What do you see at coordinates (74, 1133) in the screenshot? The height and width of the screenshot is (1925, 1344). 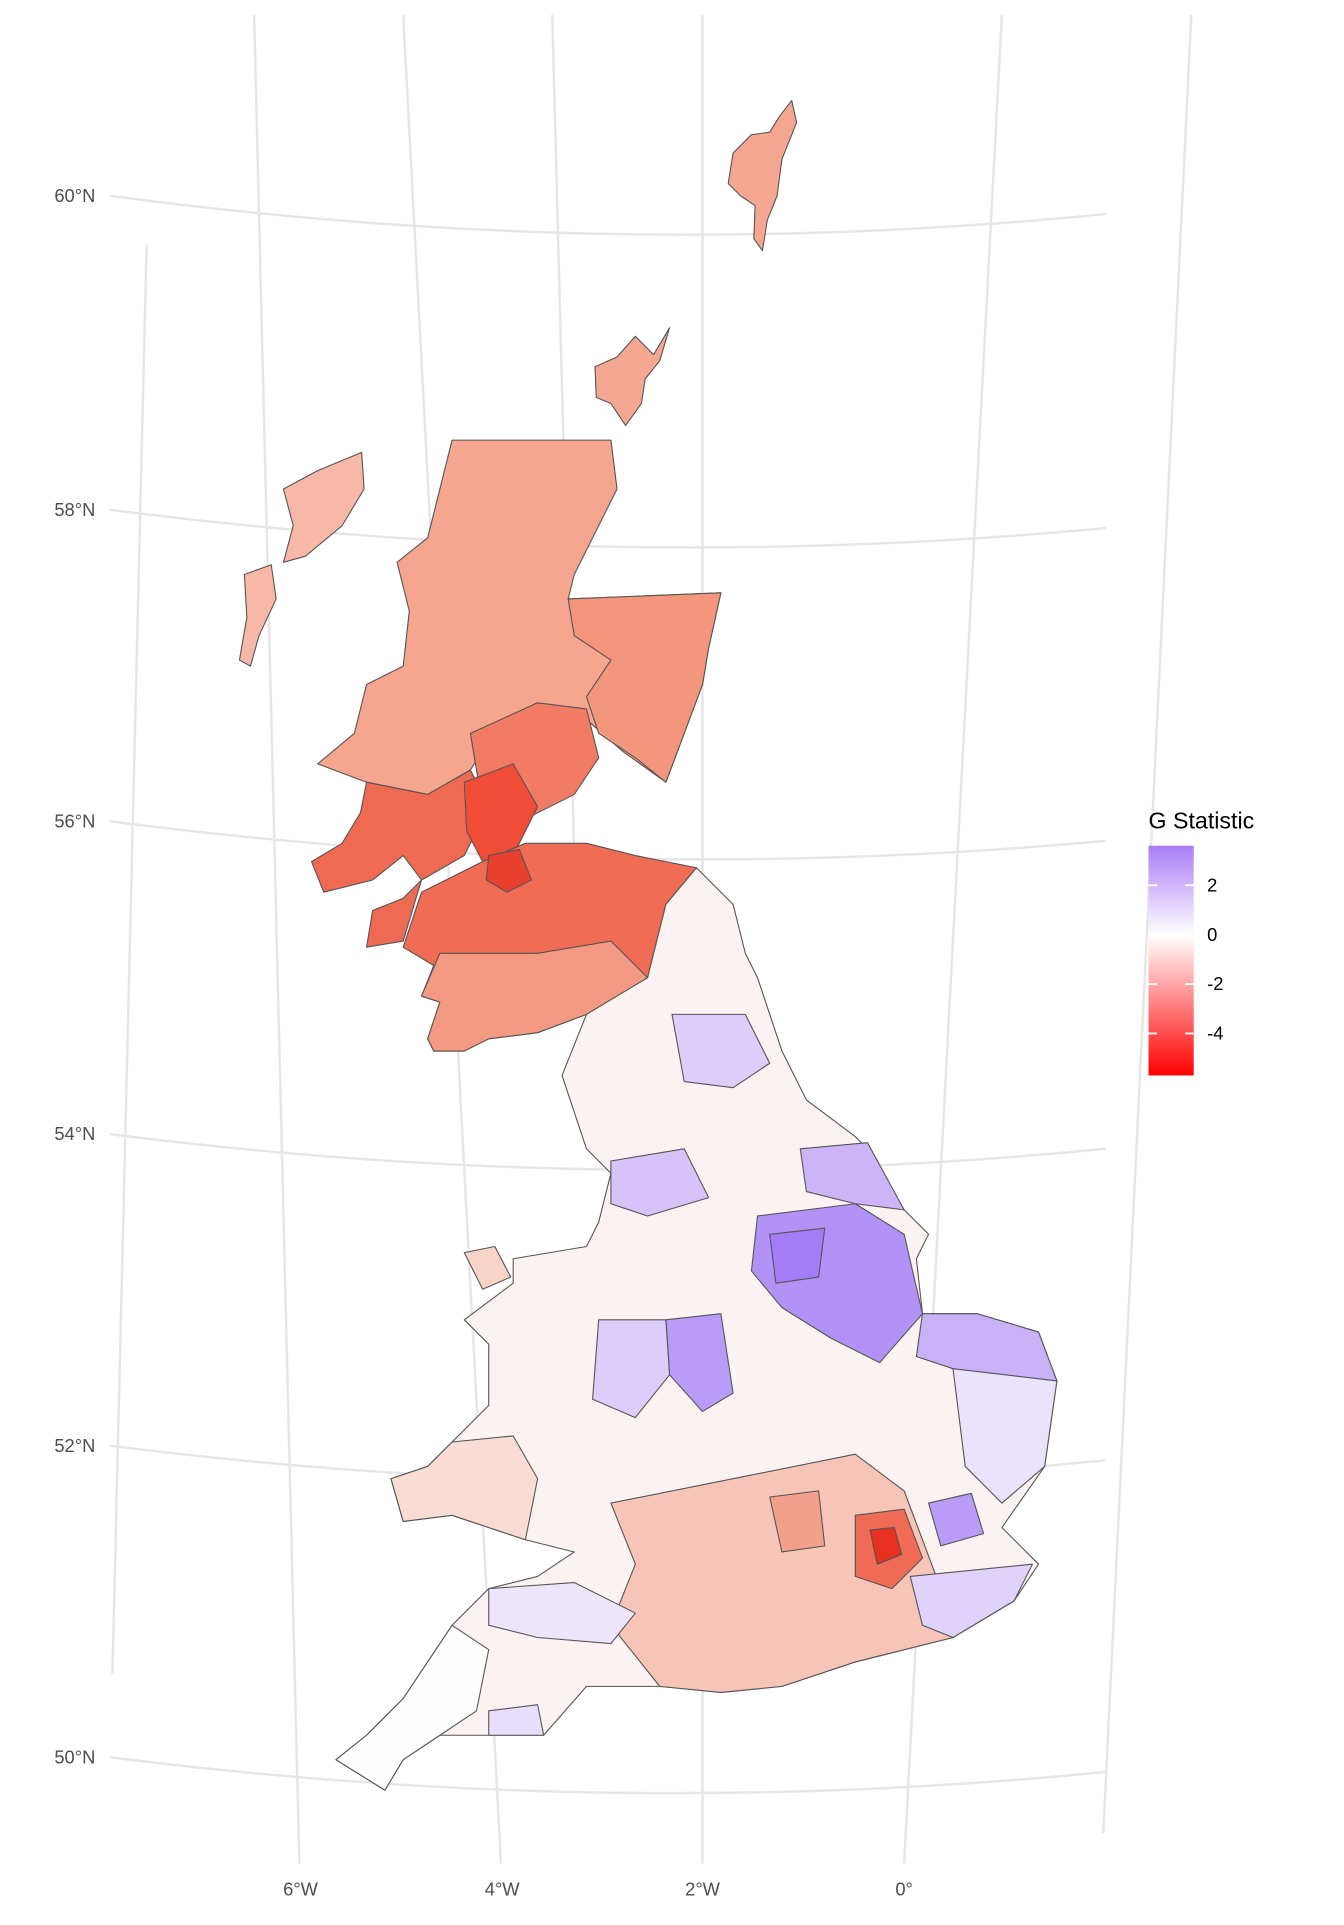 I see `lat-label: 54°N` at bounding box center [74, 1133].